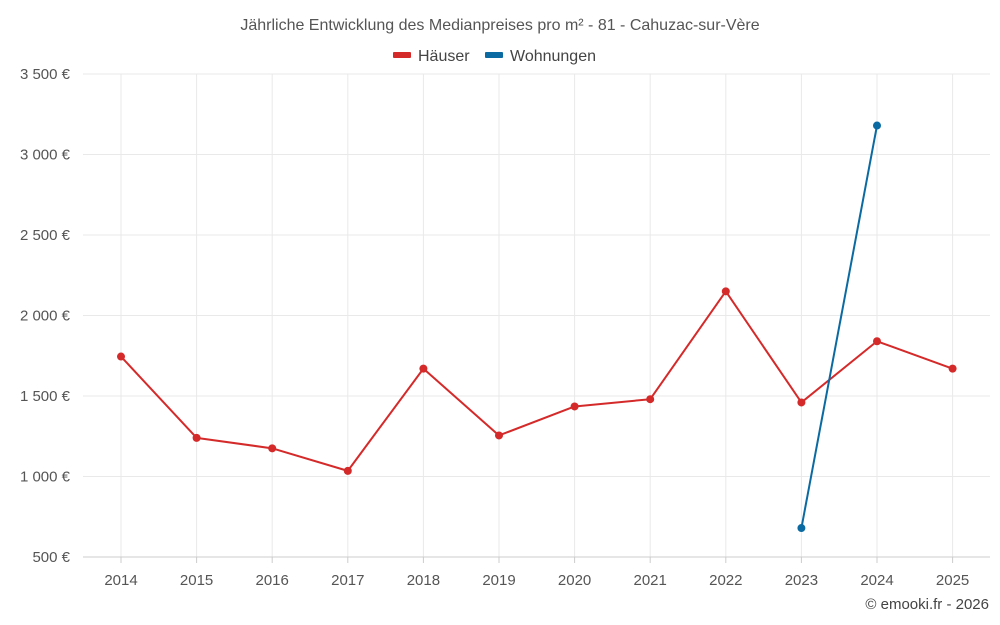  Describe the element at coordinates (120, 580) in the screenshot. I see `x-tick-label: 2014` at that location.